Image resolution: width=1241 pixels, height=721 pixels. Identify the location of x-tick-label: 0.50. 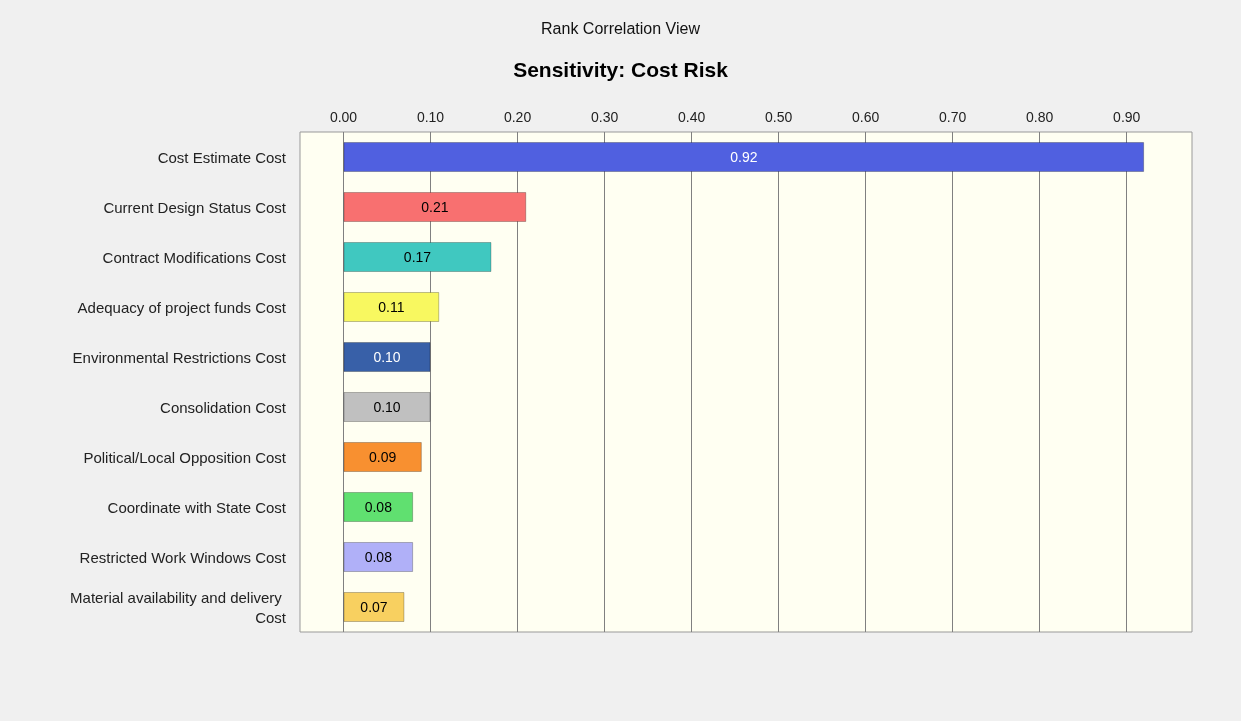
(779, 117).